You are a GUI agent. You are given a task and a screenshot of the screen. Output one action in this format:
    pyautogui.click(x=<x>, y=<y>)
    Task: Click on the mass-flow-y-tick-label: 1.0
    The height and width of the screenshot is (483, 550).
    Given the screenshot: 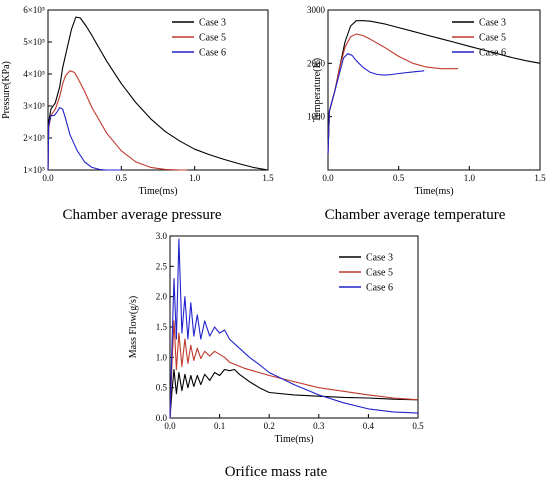 What is the action you would take?
    pyautogui.click(x=162, y=357)
    